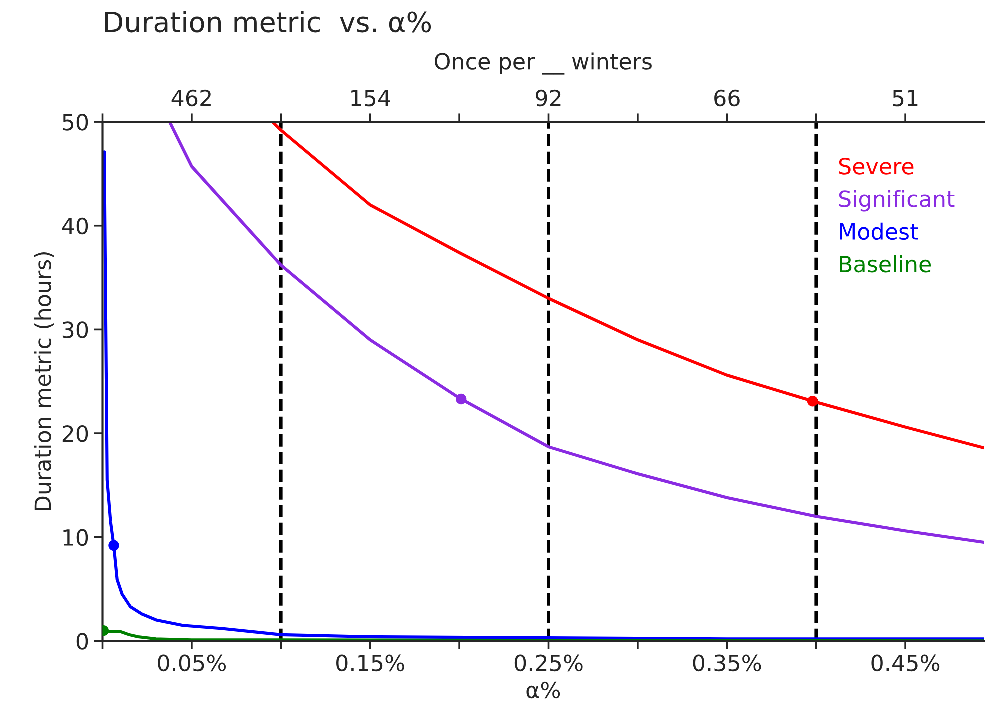 The width and height of the screenshot is (988, 718). Describe the element at coordinates (879, 231) in the screenshot. I see `text: Modest` at that location.